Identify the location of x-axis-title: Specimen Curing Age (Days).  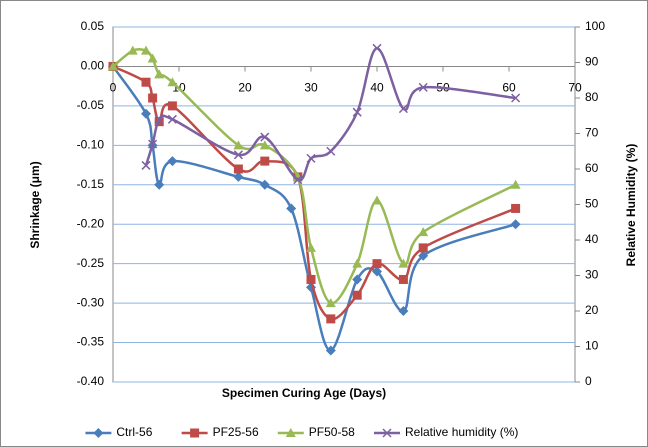
(304, 393).